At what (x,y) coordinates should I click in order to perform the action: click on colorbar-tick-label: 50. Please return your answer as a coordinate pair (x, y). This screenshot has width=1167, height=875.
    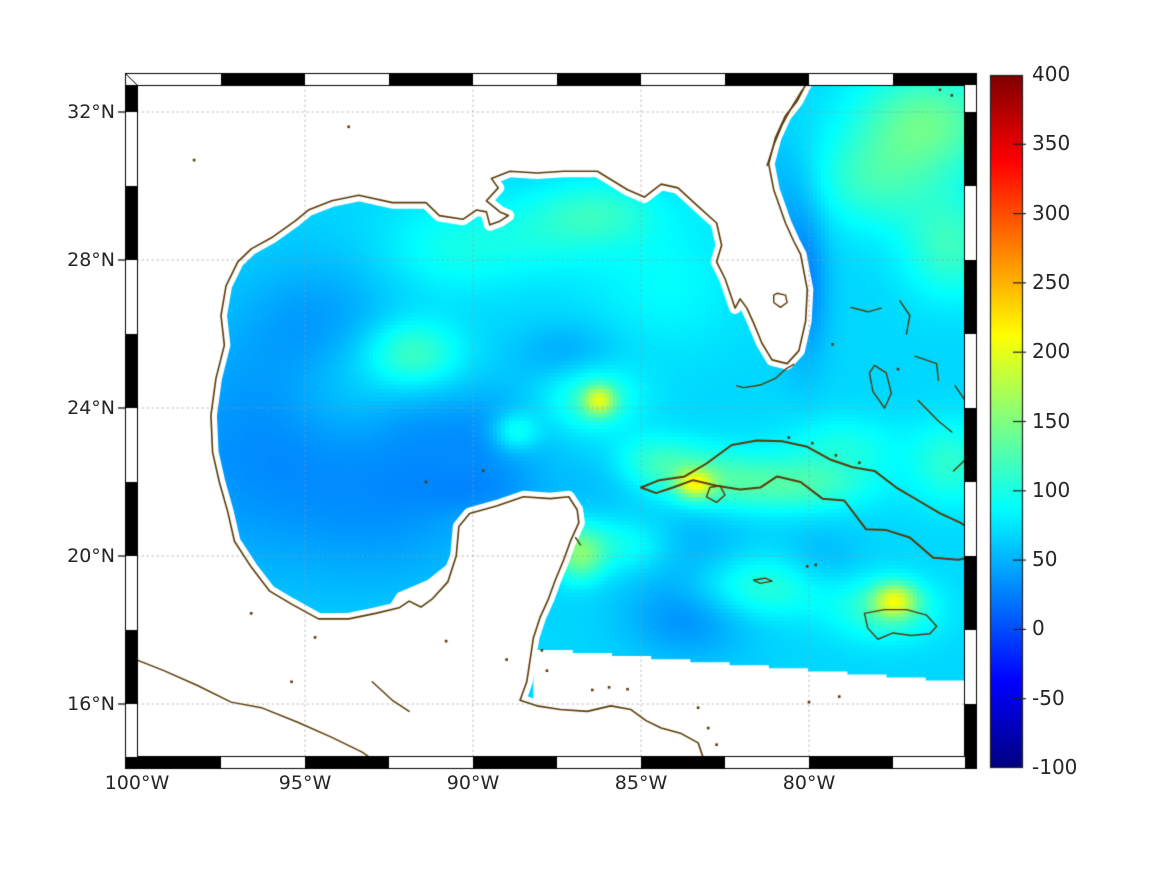
    Looking at the image, I should click on (1045, 559).